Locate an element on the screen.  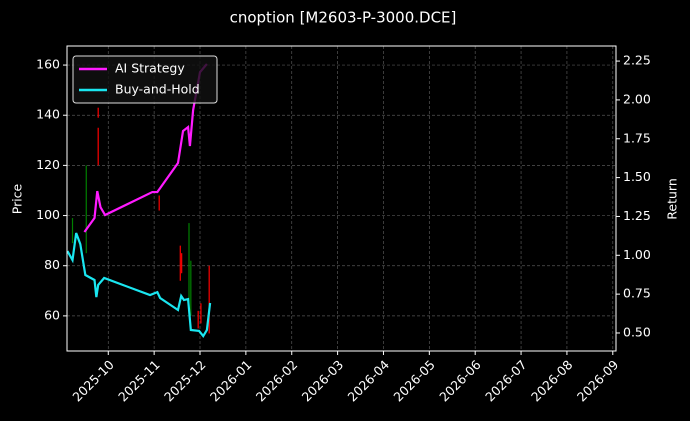
y-axis-label: Price is located at coordinates (17, 198).